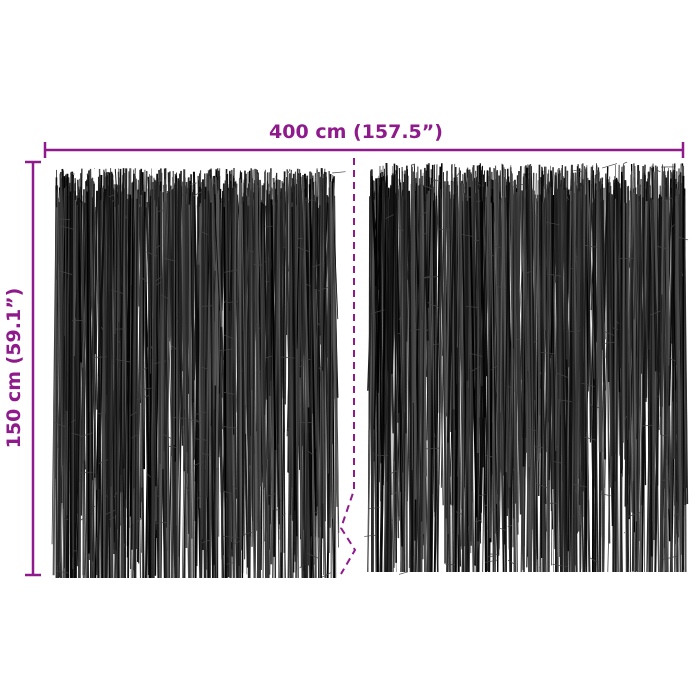 The height and width of the screenshot is (700, 700). What do you see at coordinates (14, 368) in the screenshot?
I see `height-label: 150 cm (59.1”)` at bounding box center [14, 368].